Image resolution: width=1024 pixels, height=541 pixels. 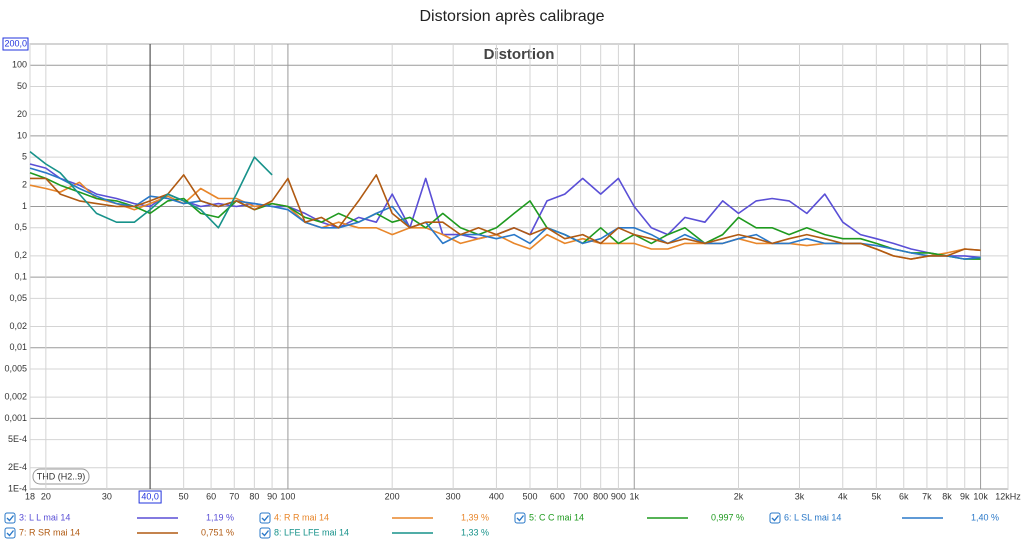 I want to click on y-tick-label: 0,02, so click(x=18, y=326).